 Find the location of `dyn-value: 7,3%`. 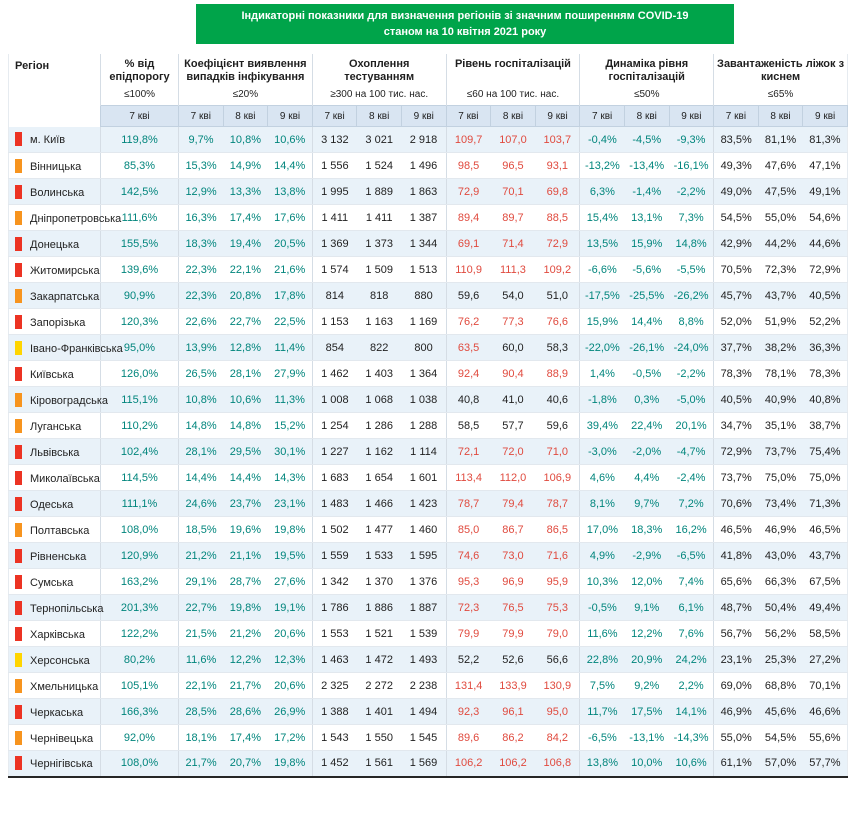

dyn-value: 7,3% is located at coordinates (691, 217).